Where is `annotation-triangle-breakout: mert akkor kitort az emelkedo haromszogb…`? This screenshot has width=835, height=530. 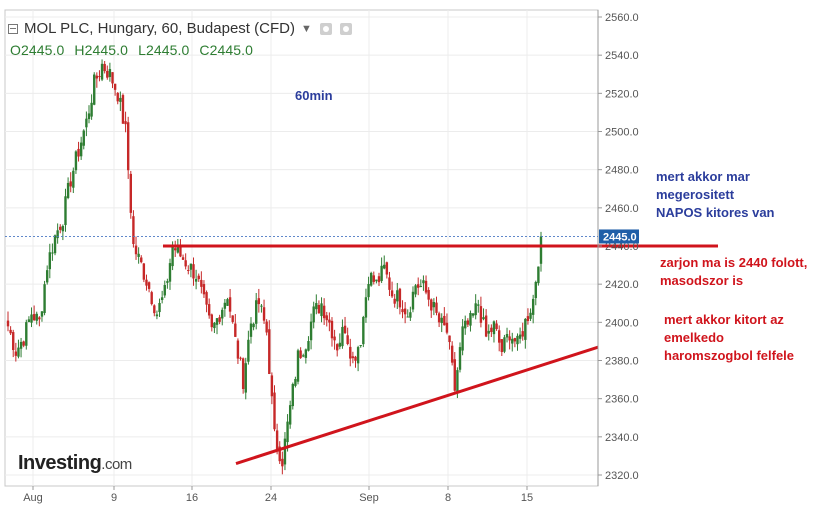
annotation-triangle-breakout: mert akkor kitort az emelkedo haromszogb… is located at coordinates (729, 338).